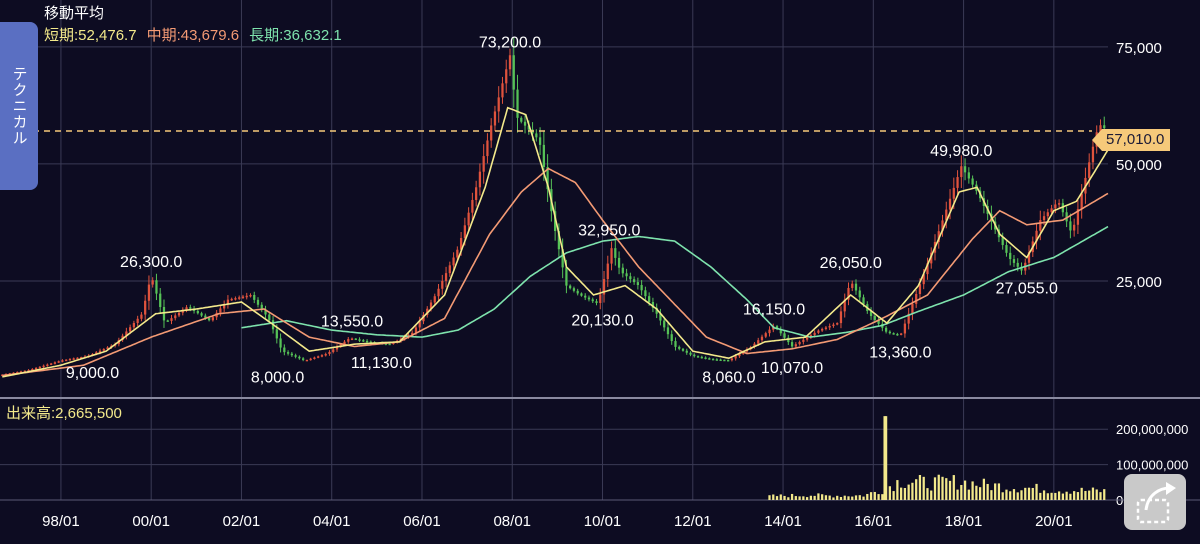 The width and height of the screenshot is (1200, 544). Describe the element at coordinates (1155, 502) in the screenshot. I see `share-button` at that location.